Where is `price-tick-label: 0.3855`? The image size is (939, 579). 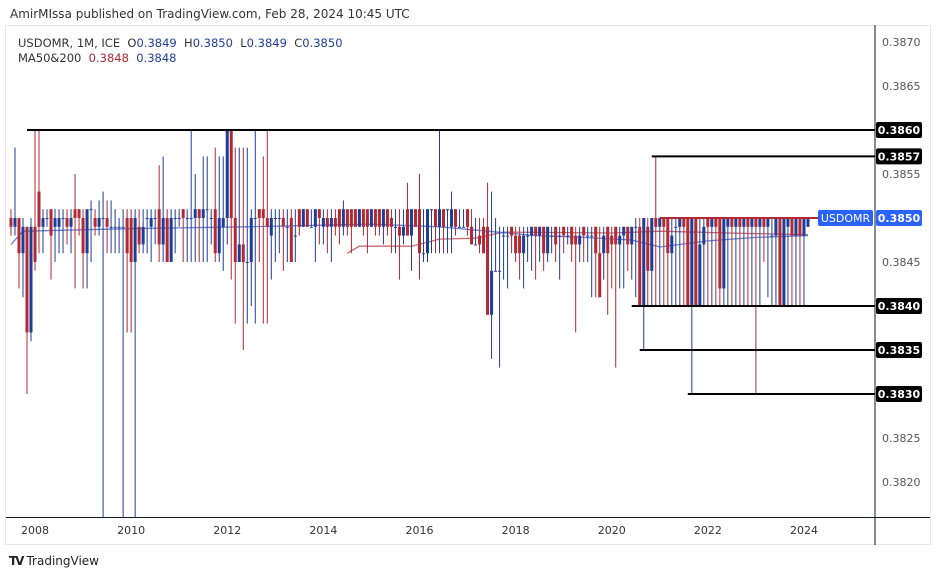
price-tick-label: 0.3855 is located at coordinates (901, 174).